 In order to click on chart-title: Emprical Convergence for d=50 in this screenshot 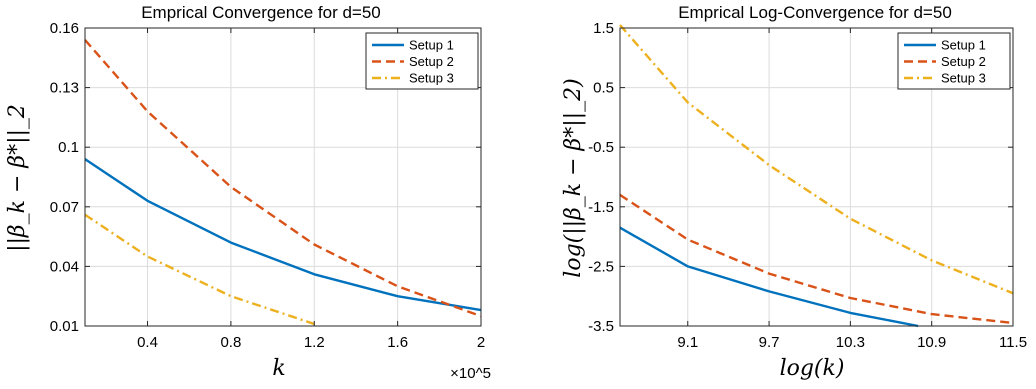, I will do `click(261, 12)`.